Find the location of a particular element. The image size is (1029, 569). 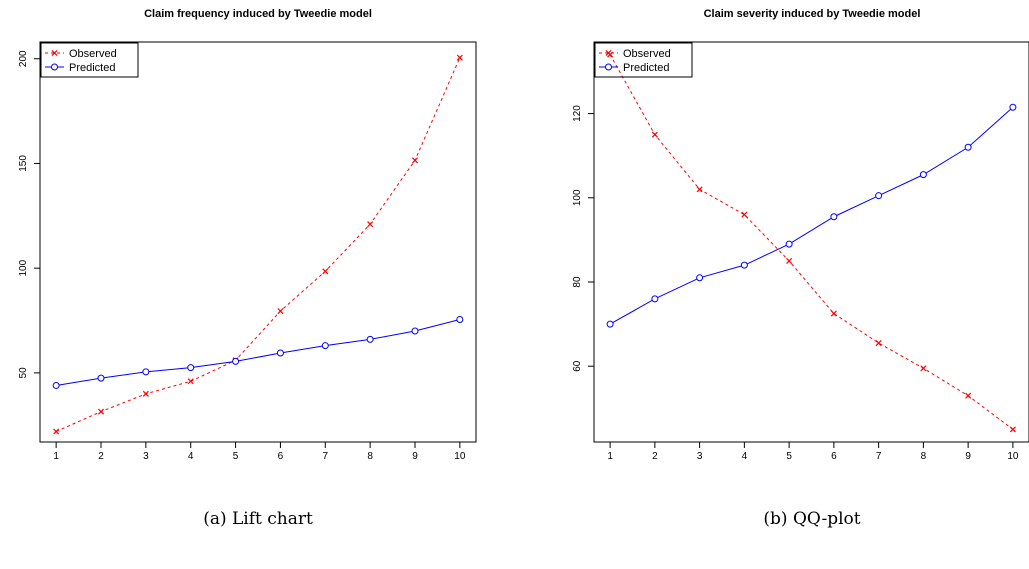

y-tick-label: 150 is located at coordinates (23, 163).